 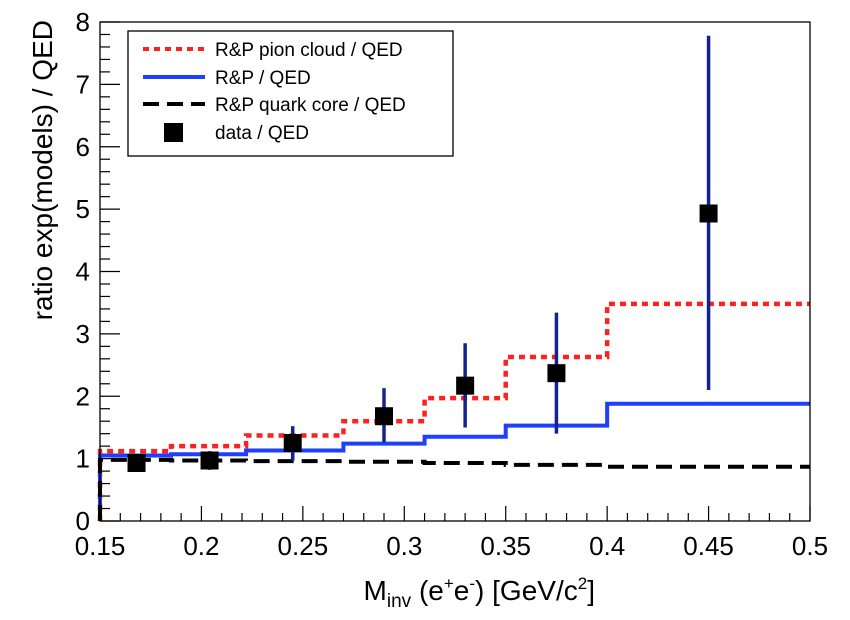 What do you see at coordinates (83, 22) in the screenshot?
I see `y-tick-label: 8` at bounding box center [83, 22].